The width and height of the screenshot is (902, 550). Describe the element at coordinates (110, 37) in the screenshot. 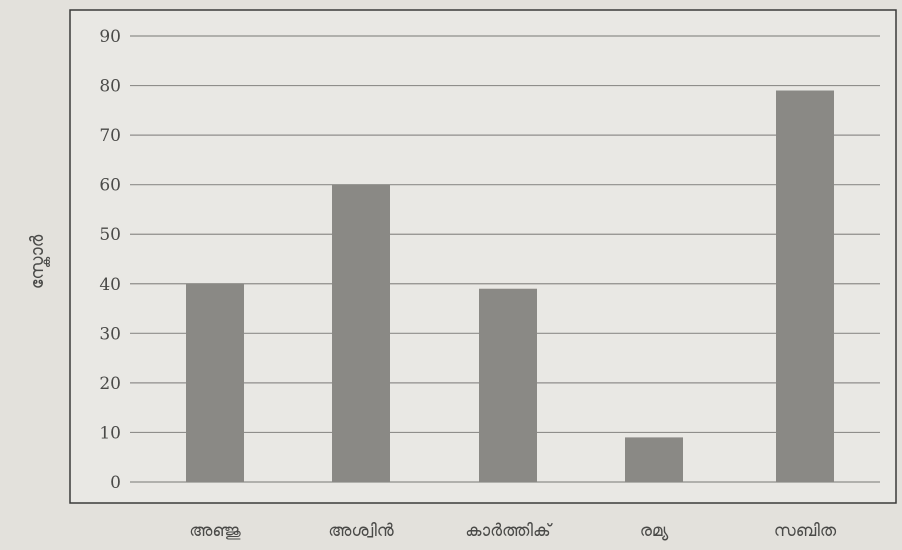

I see `y-tick-label: 90` at that location.